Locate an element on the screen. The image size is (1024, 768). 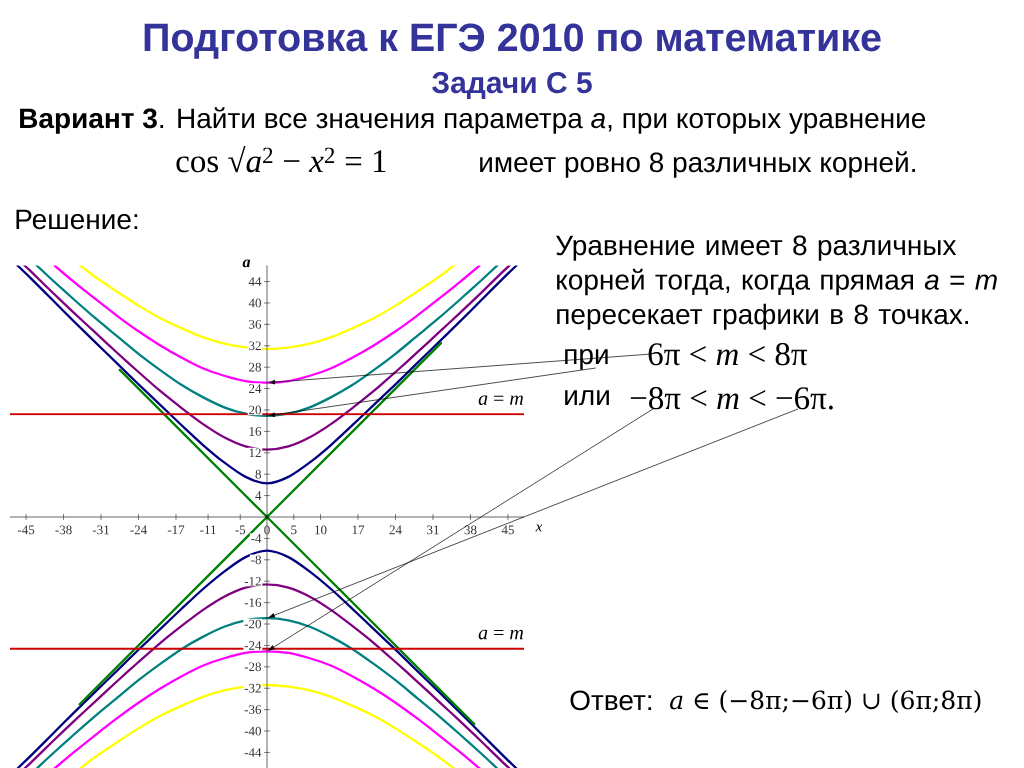
text: имеет ровно 8 различных корней. is located at coordinates (697, 164).